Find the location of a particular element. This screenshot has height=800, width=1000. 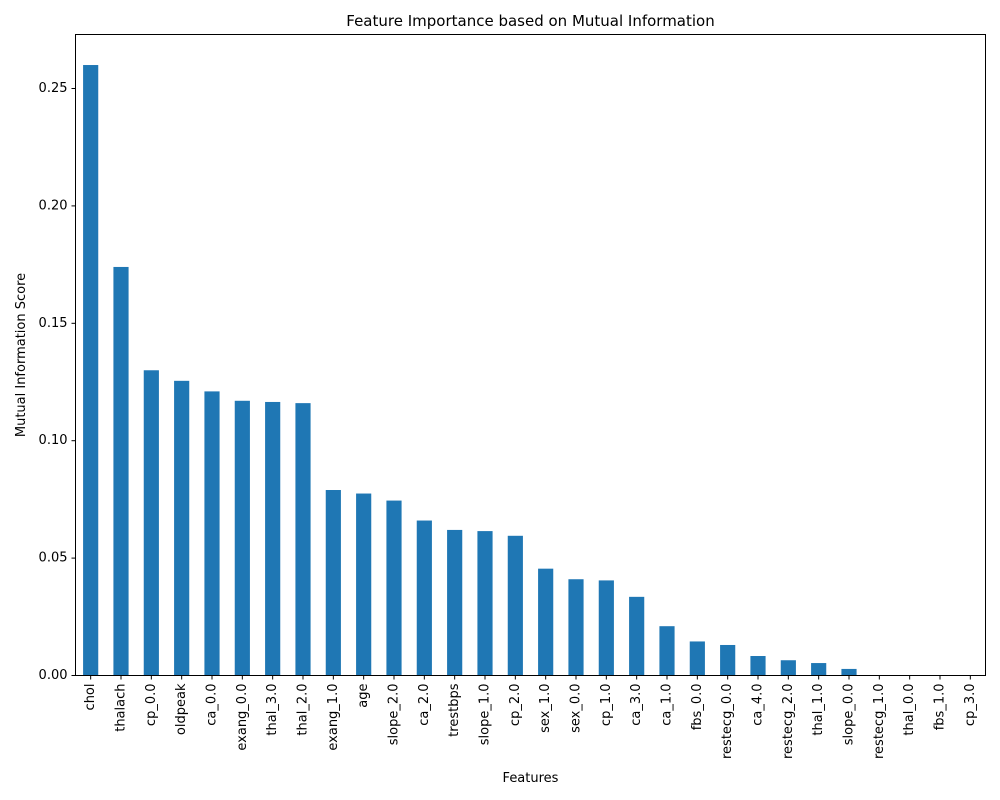

x-tick-label: cp_0.0 is located at coordinates (151, 705).